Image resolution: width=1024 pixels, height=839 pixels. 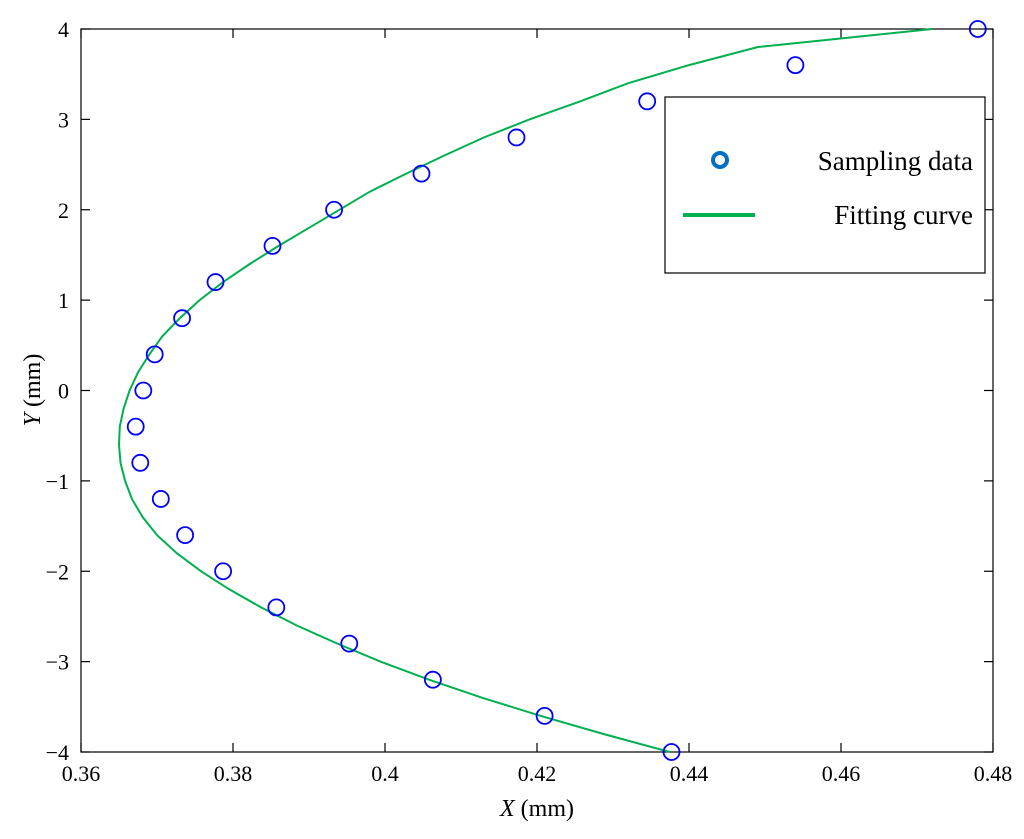 I want to click on x-axis-label: X (mm), so click(x=536, y=809).